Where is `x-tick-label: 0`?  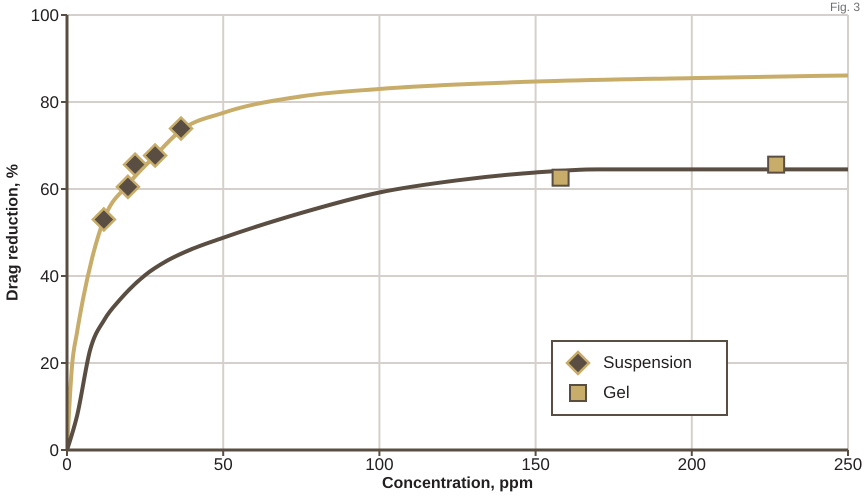 x-tick-label: 0 is located at coordinates (67, 464).